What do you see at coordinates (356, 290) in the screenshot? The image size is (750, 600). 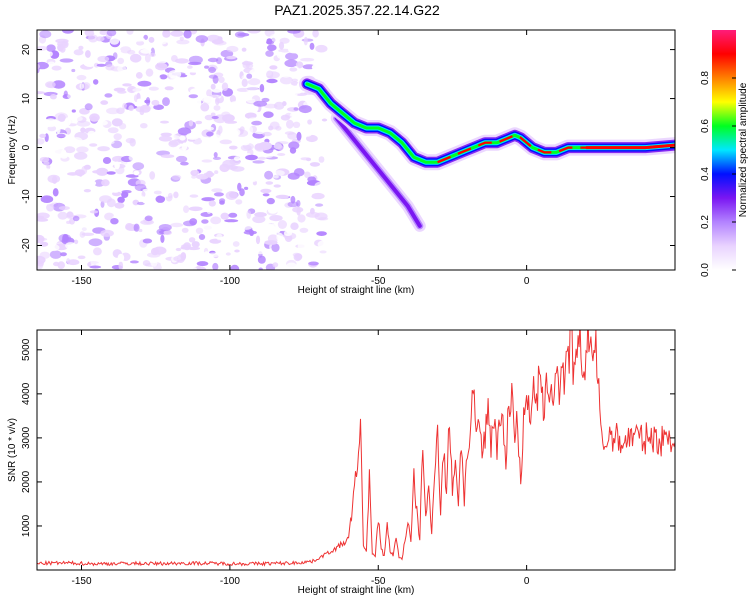 I see `spectrogram-x-label: Height of straight line (km)` at bounding box center [356, 290].